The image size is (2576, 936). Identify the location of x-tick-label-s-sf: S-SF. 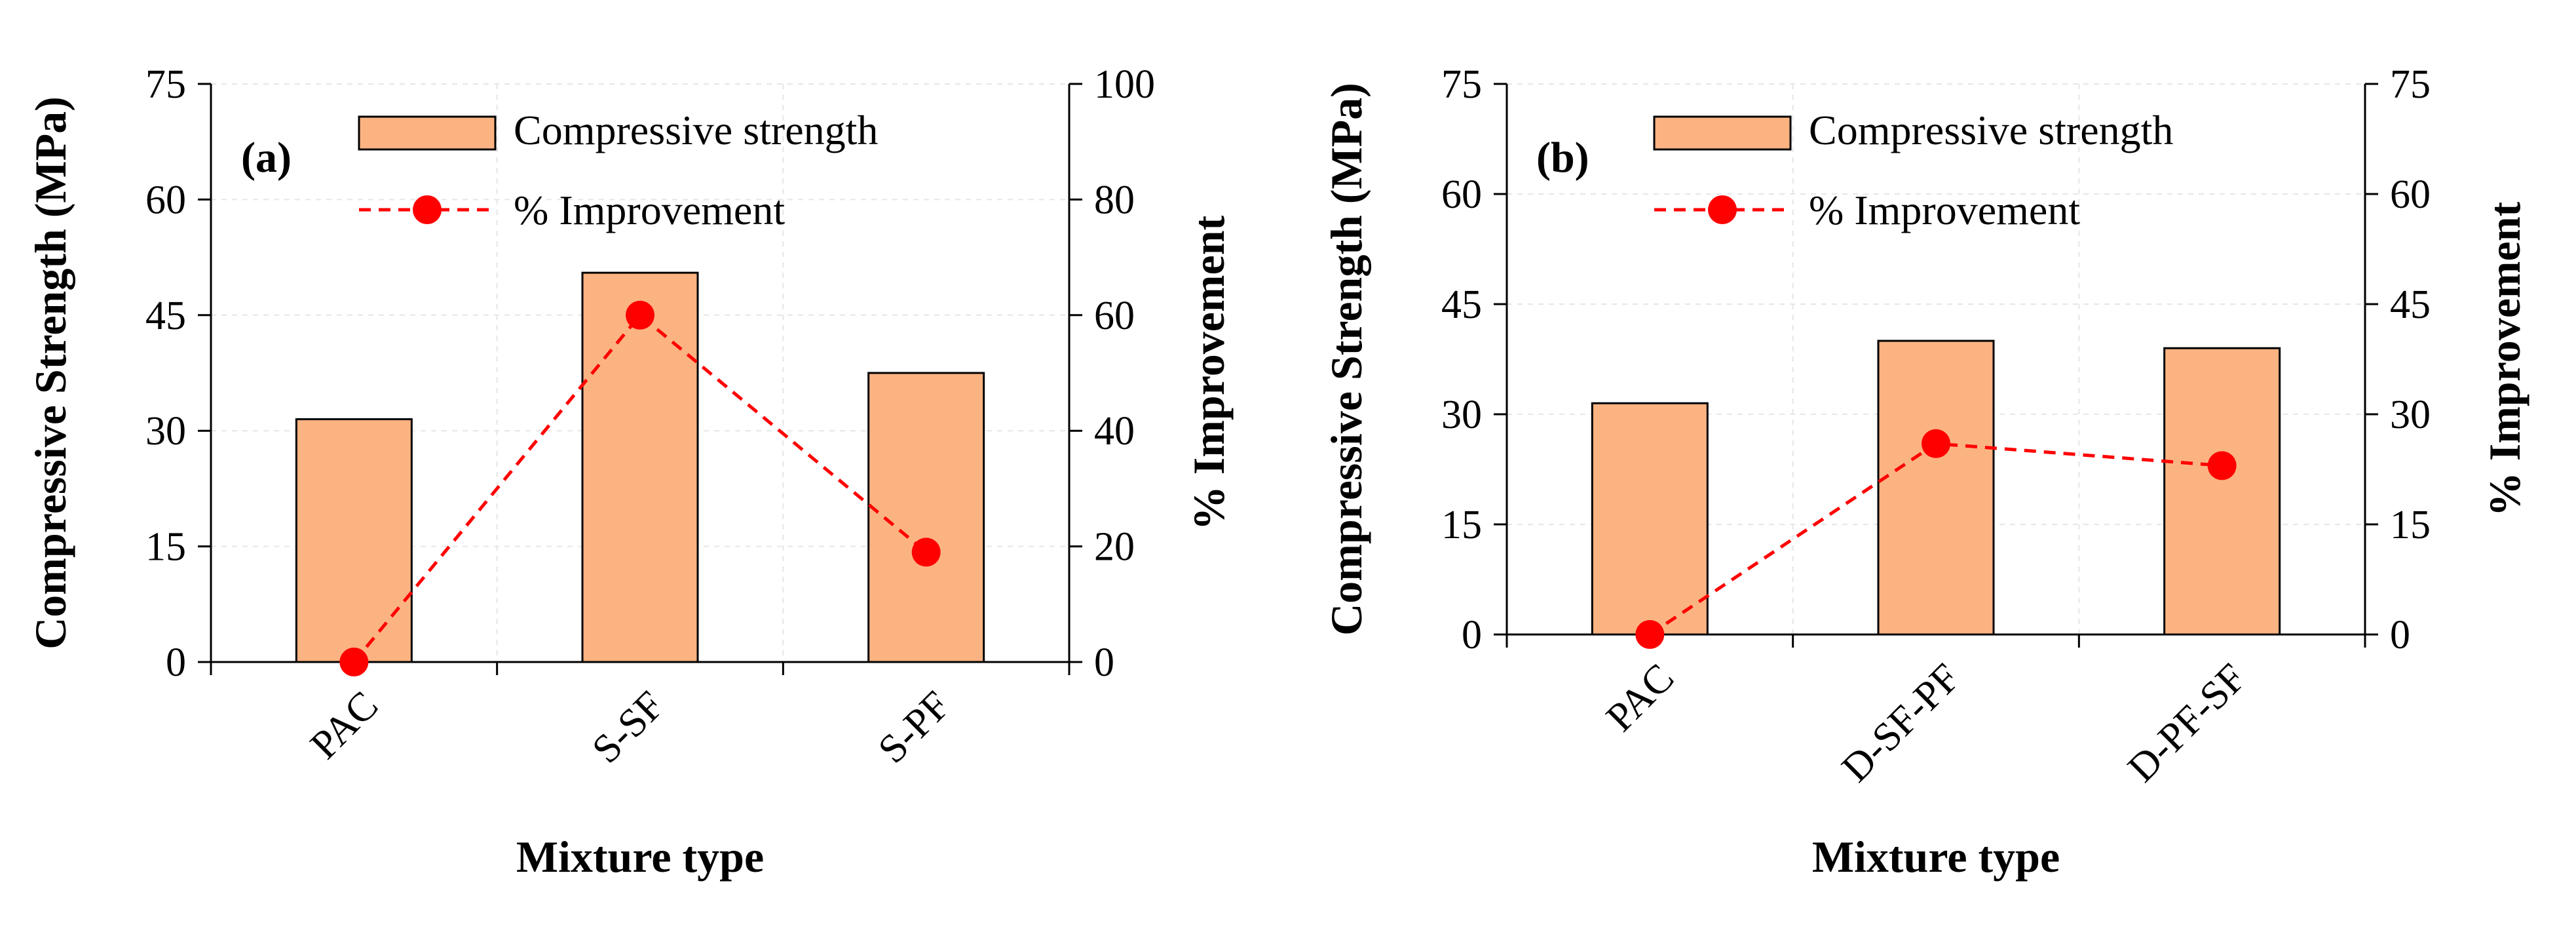
(628, 727).